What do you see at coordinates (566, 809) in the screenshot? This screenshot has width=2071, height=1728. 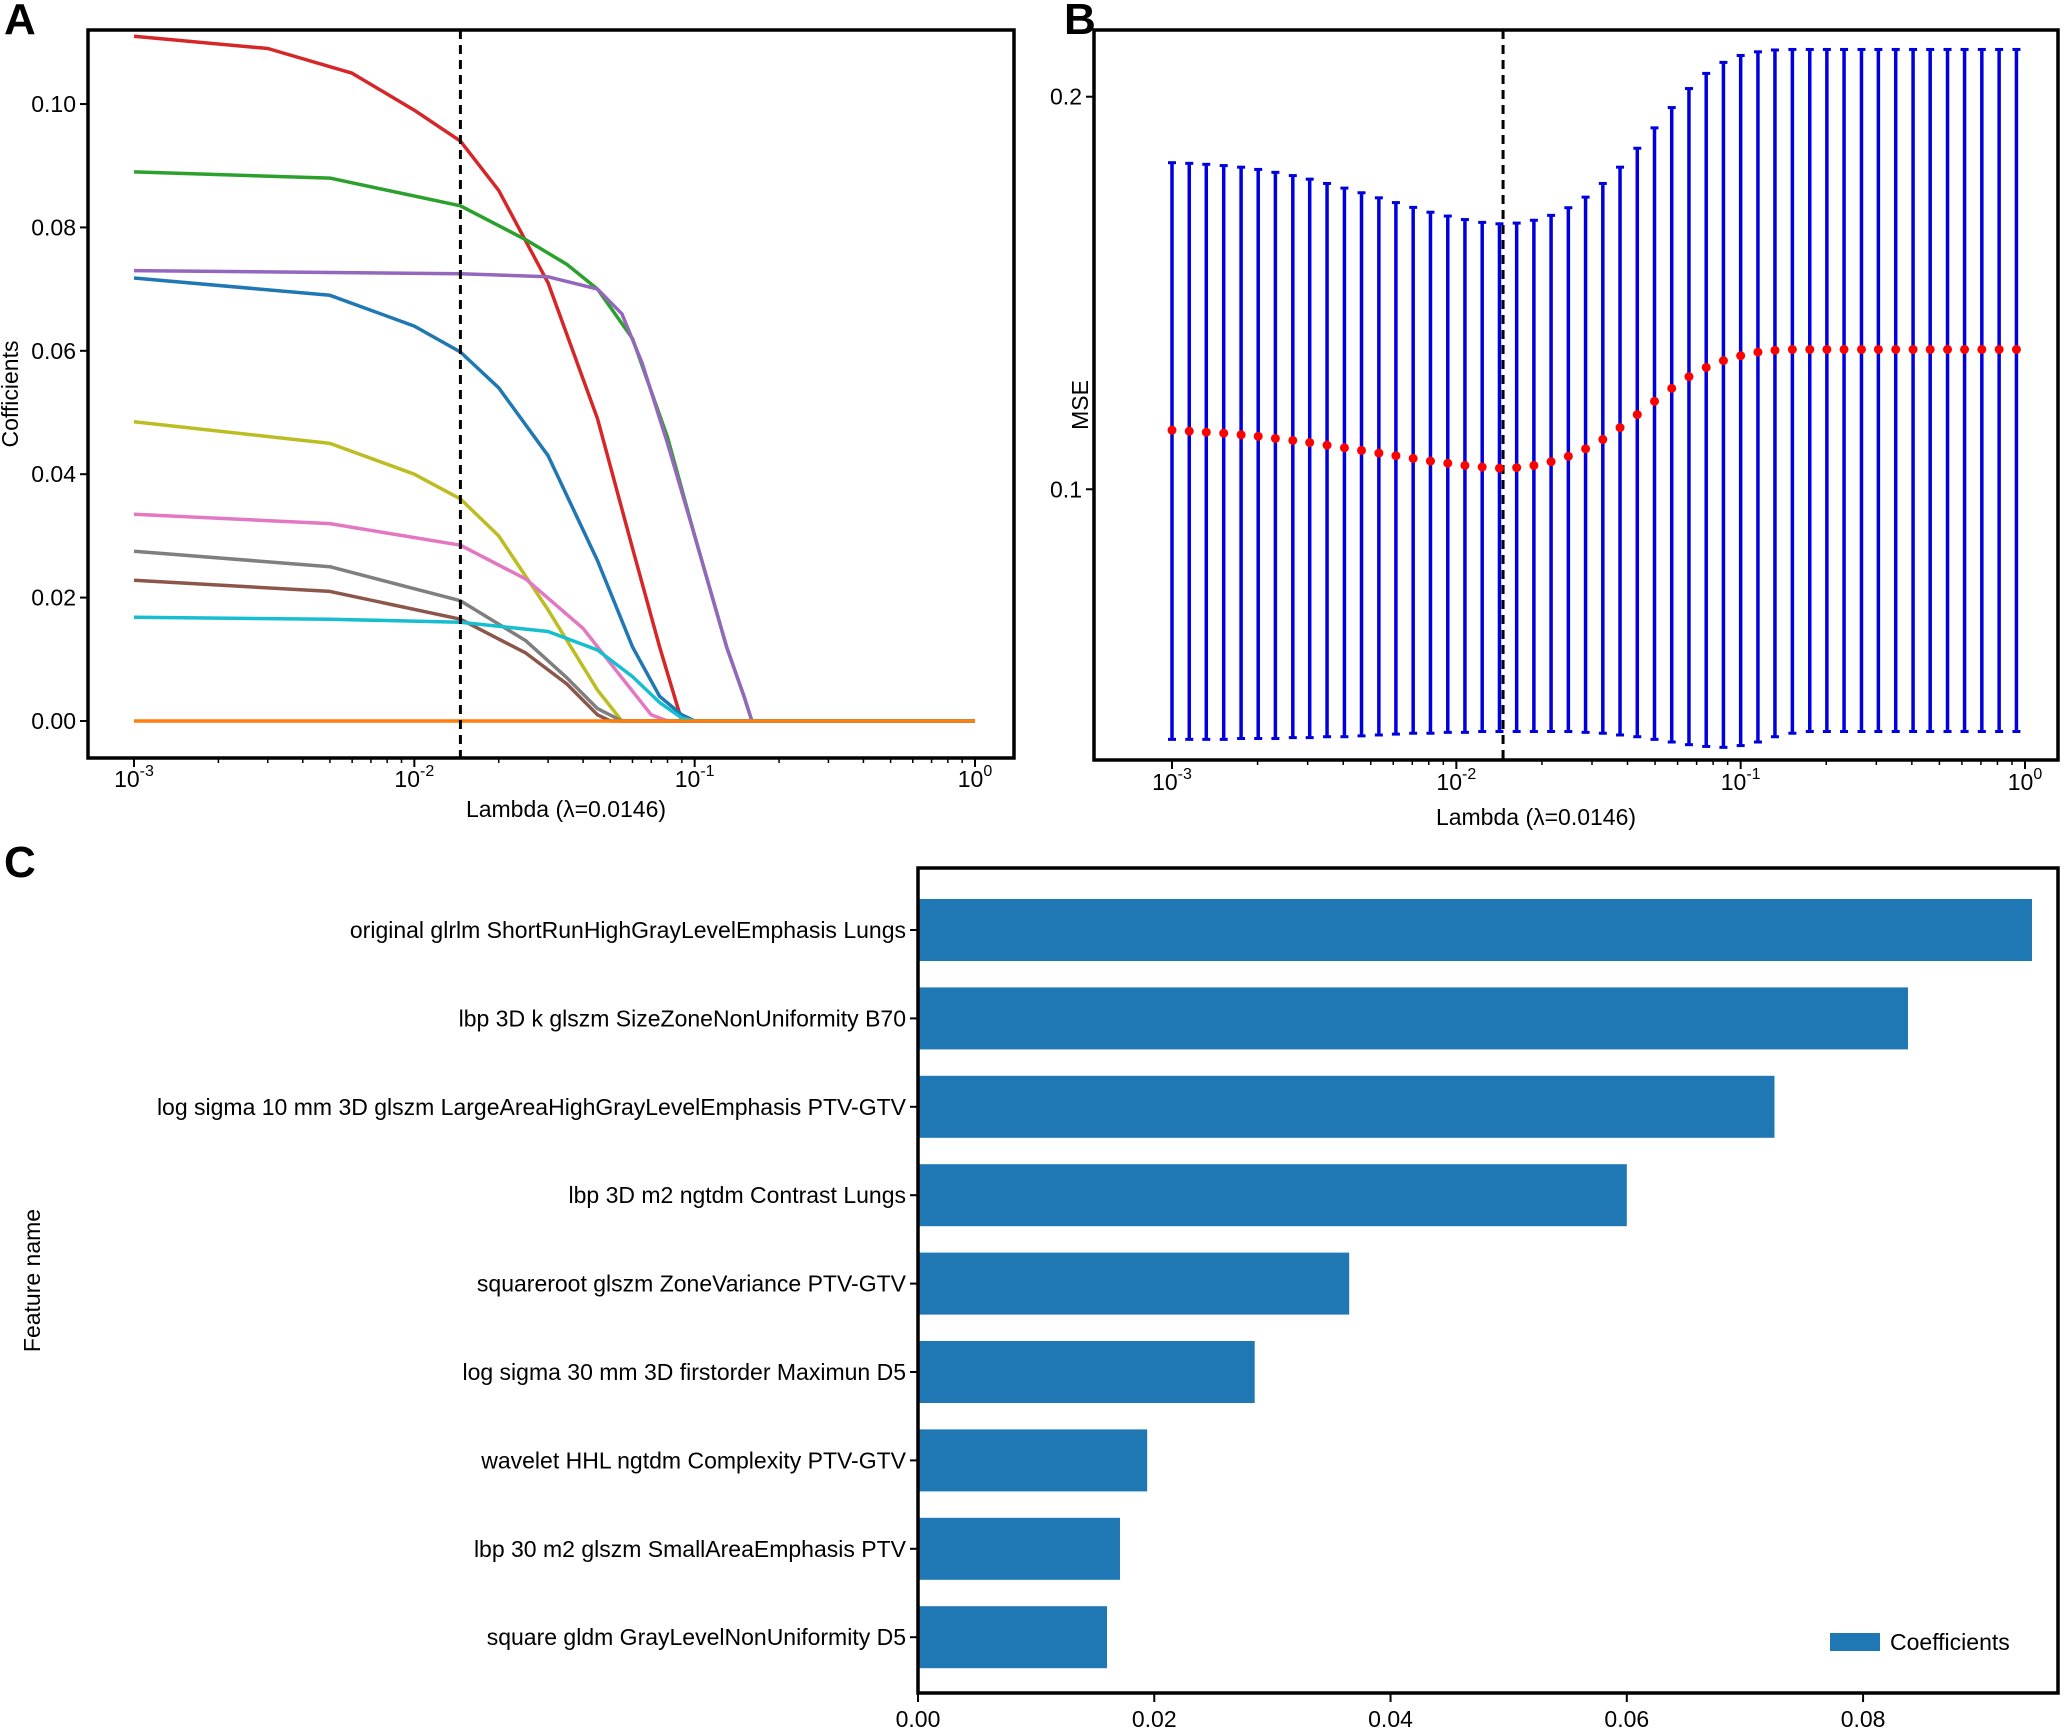 I see `x-axis-label: Lambda (λ=0.0146)` at bounding box center [566, 809].